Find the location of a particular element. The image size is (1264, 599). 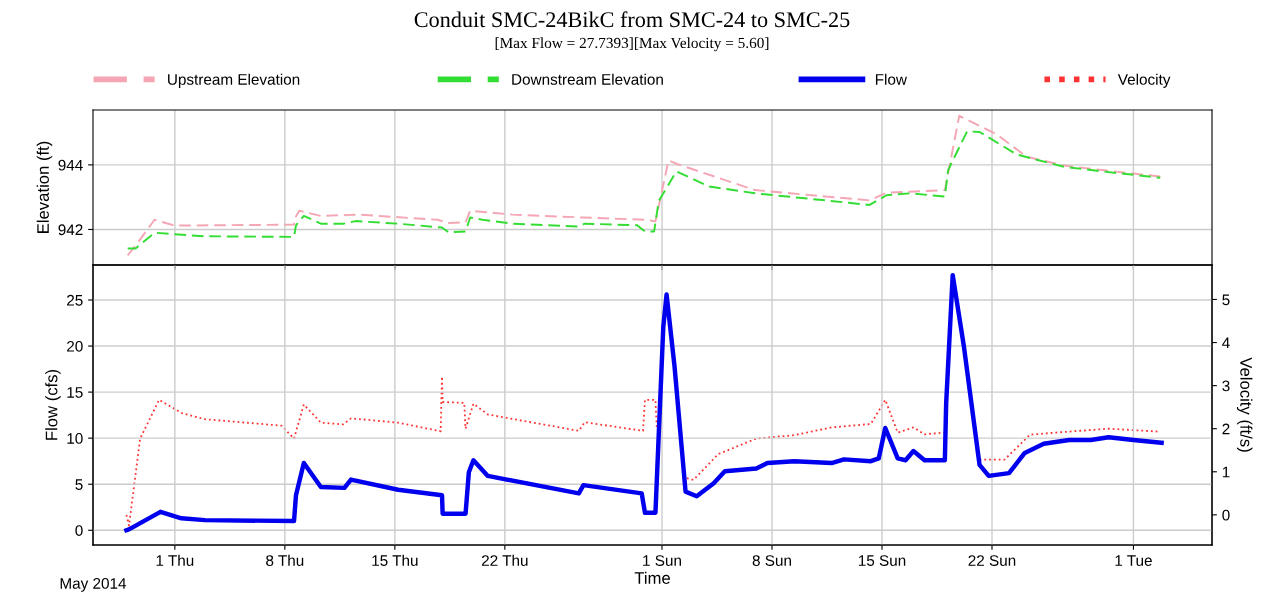

legend-label: Downstream Elevation is located at coordinates (587, 79).